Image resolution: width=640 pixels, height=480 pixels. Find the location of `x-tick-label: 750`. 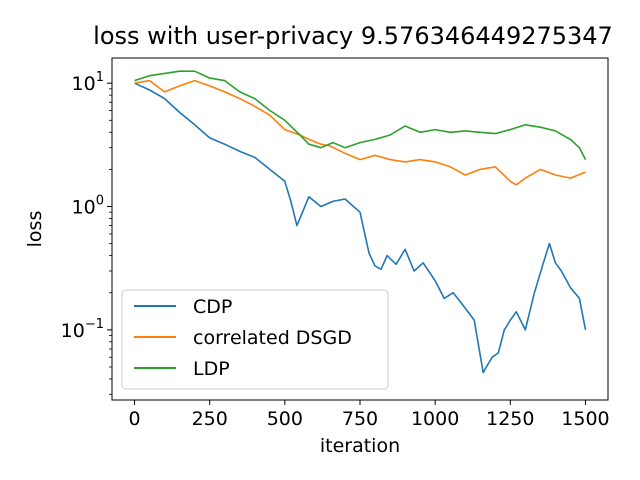

x-tick-label: 750 is located at coordinates (360, 419).